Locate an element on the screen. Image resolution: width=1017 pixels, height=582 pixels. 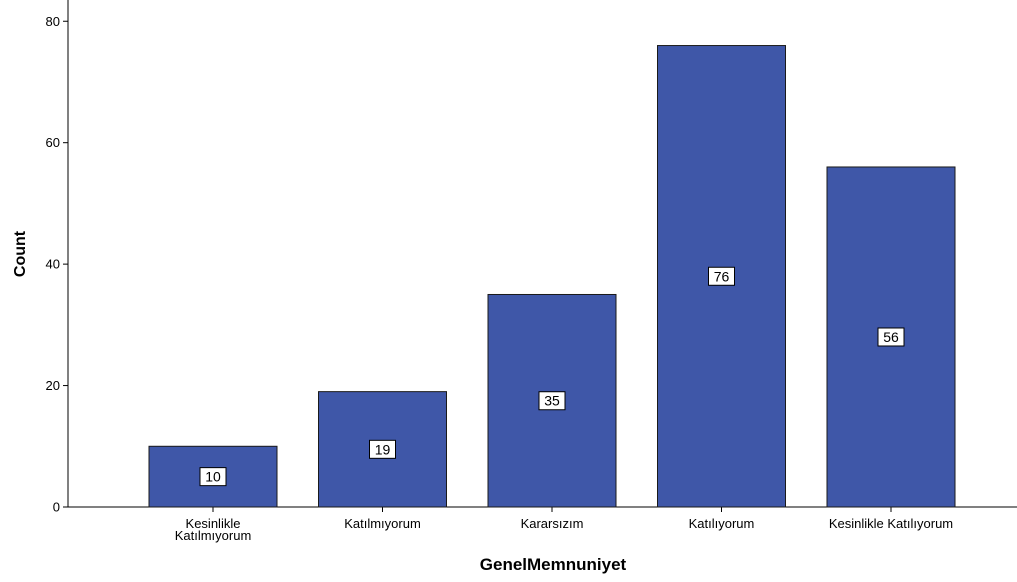
data-label: 10 is located at coordinates (213, 477).